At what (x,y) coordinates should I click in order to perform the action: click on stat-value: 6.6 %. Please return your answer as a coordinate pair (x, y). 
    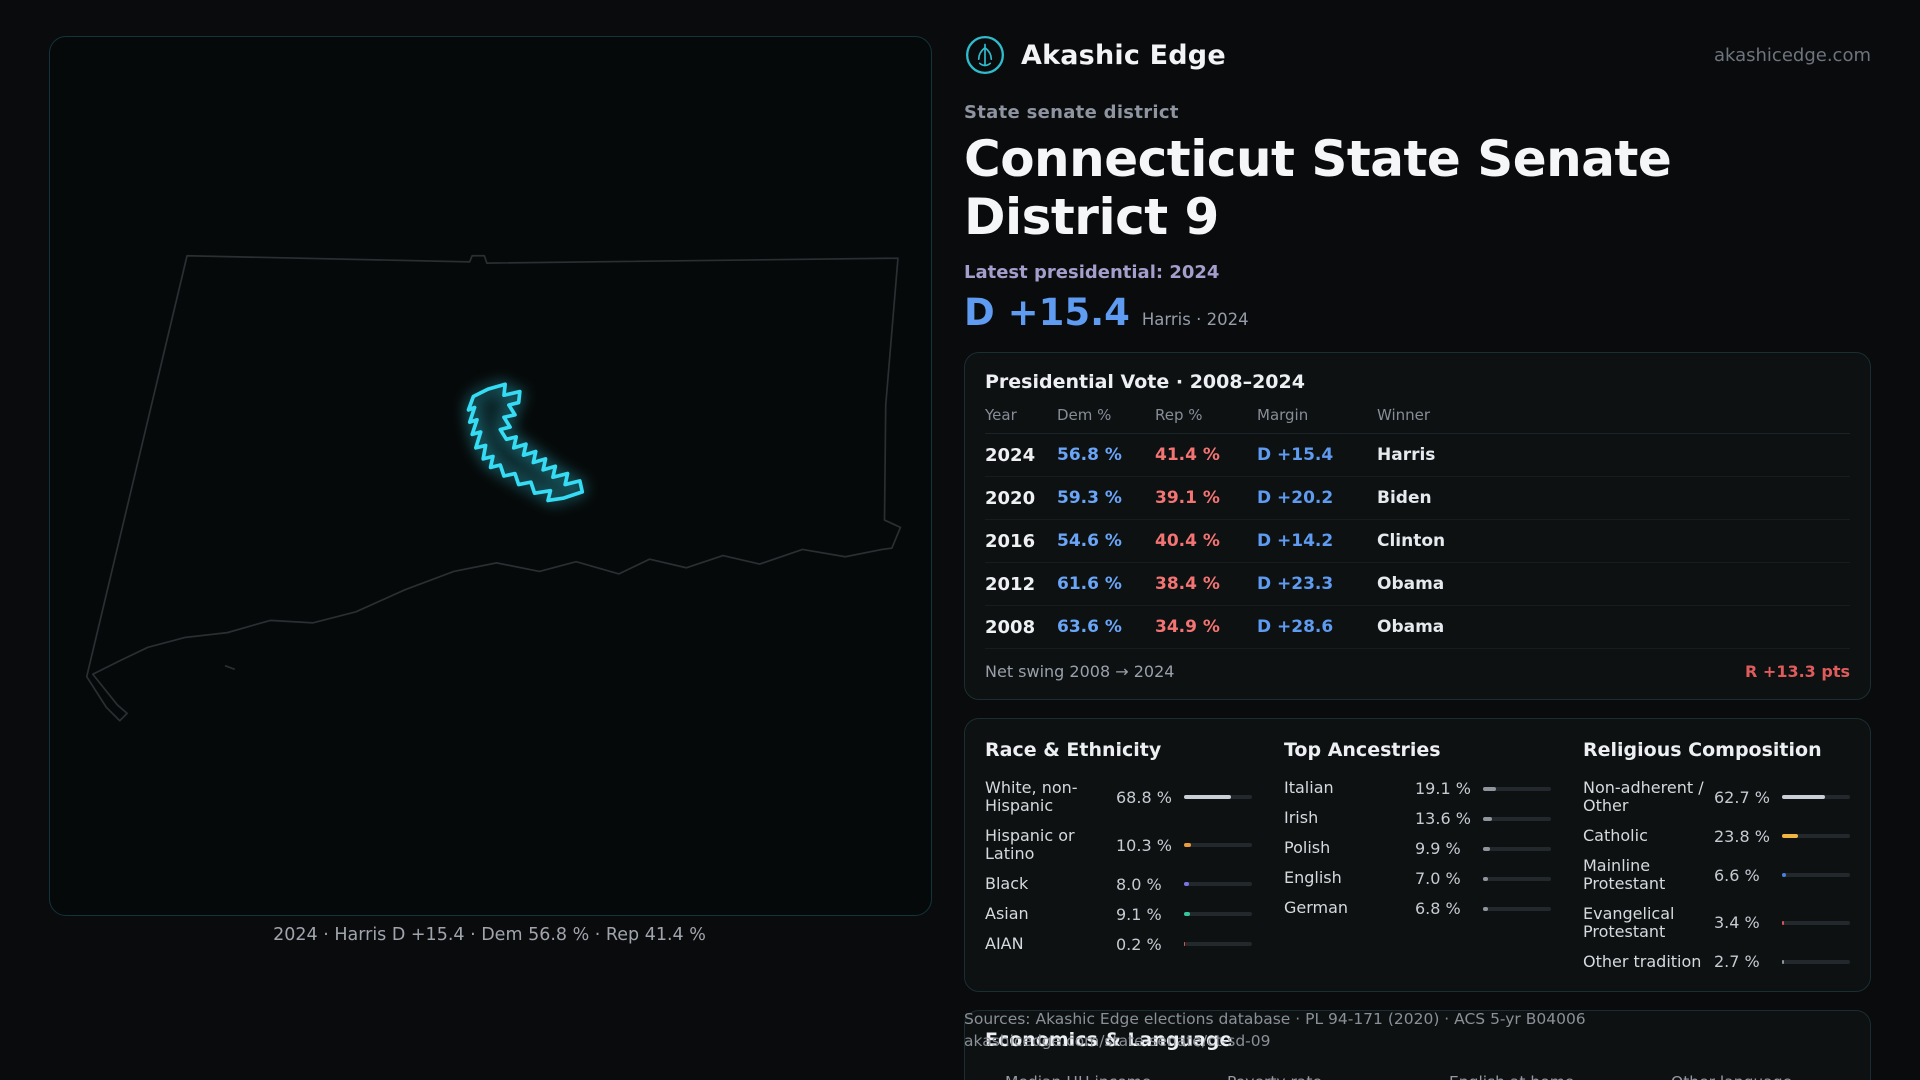
    Looking at the image, I should click on (1737, 875).